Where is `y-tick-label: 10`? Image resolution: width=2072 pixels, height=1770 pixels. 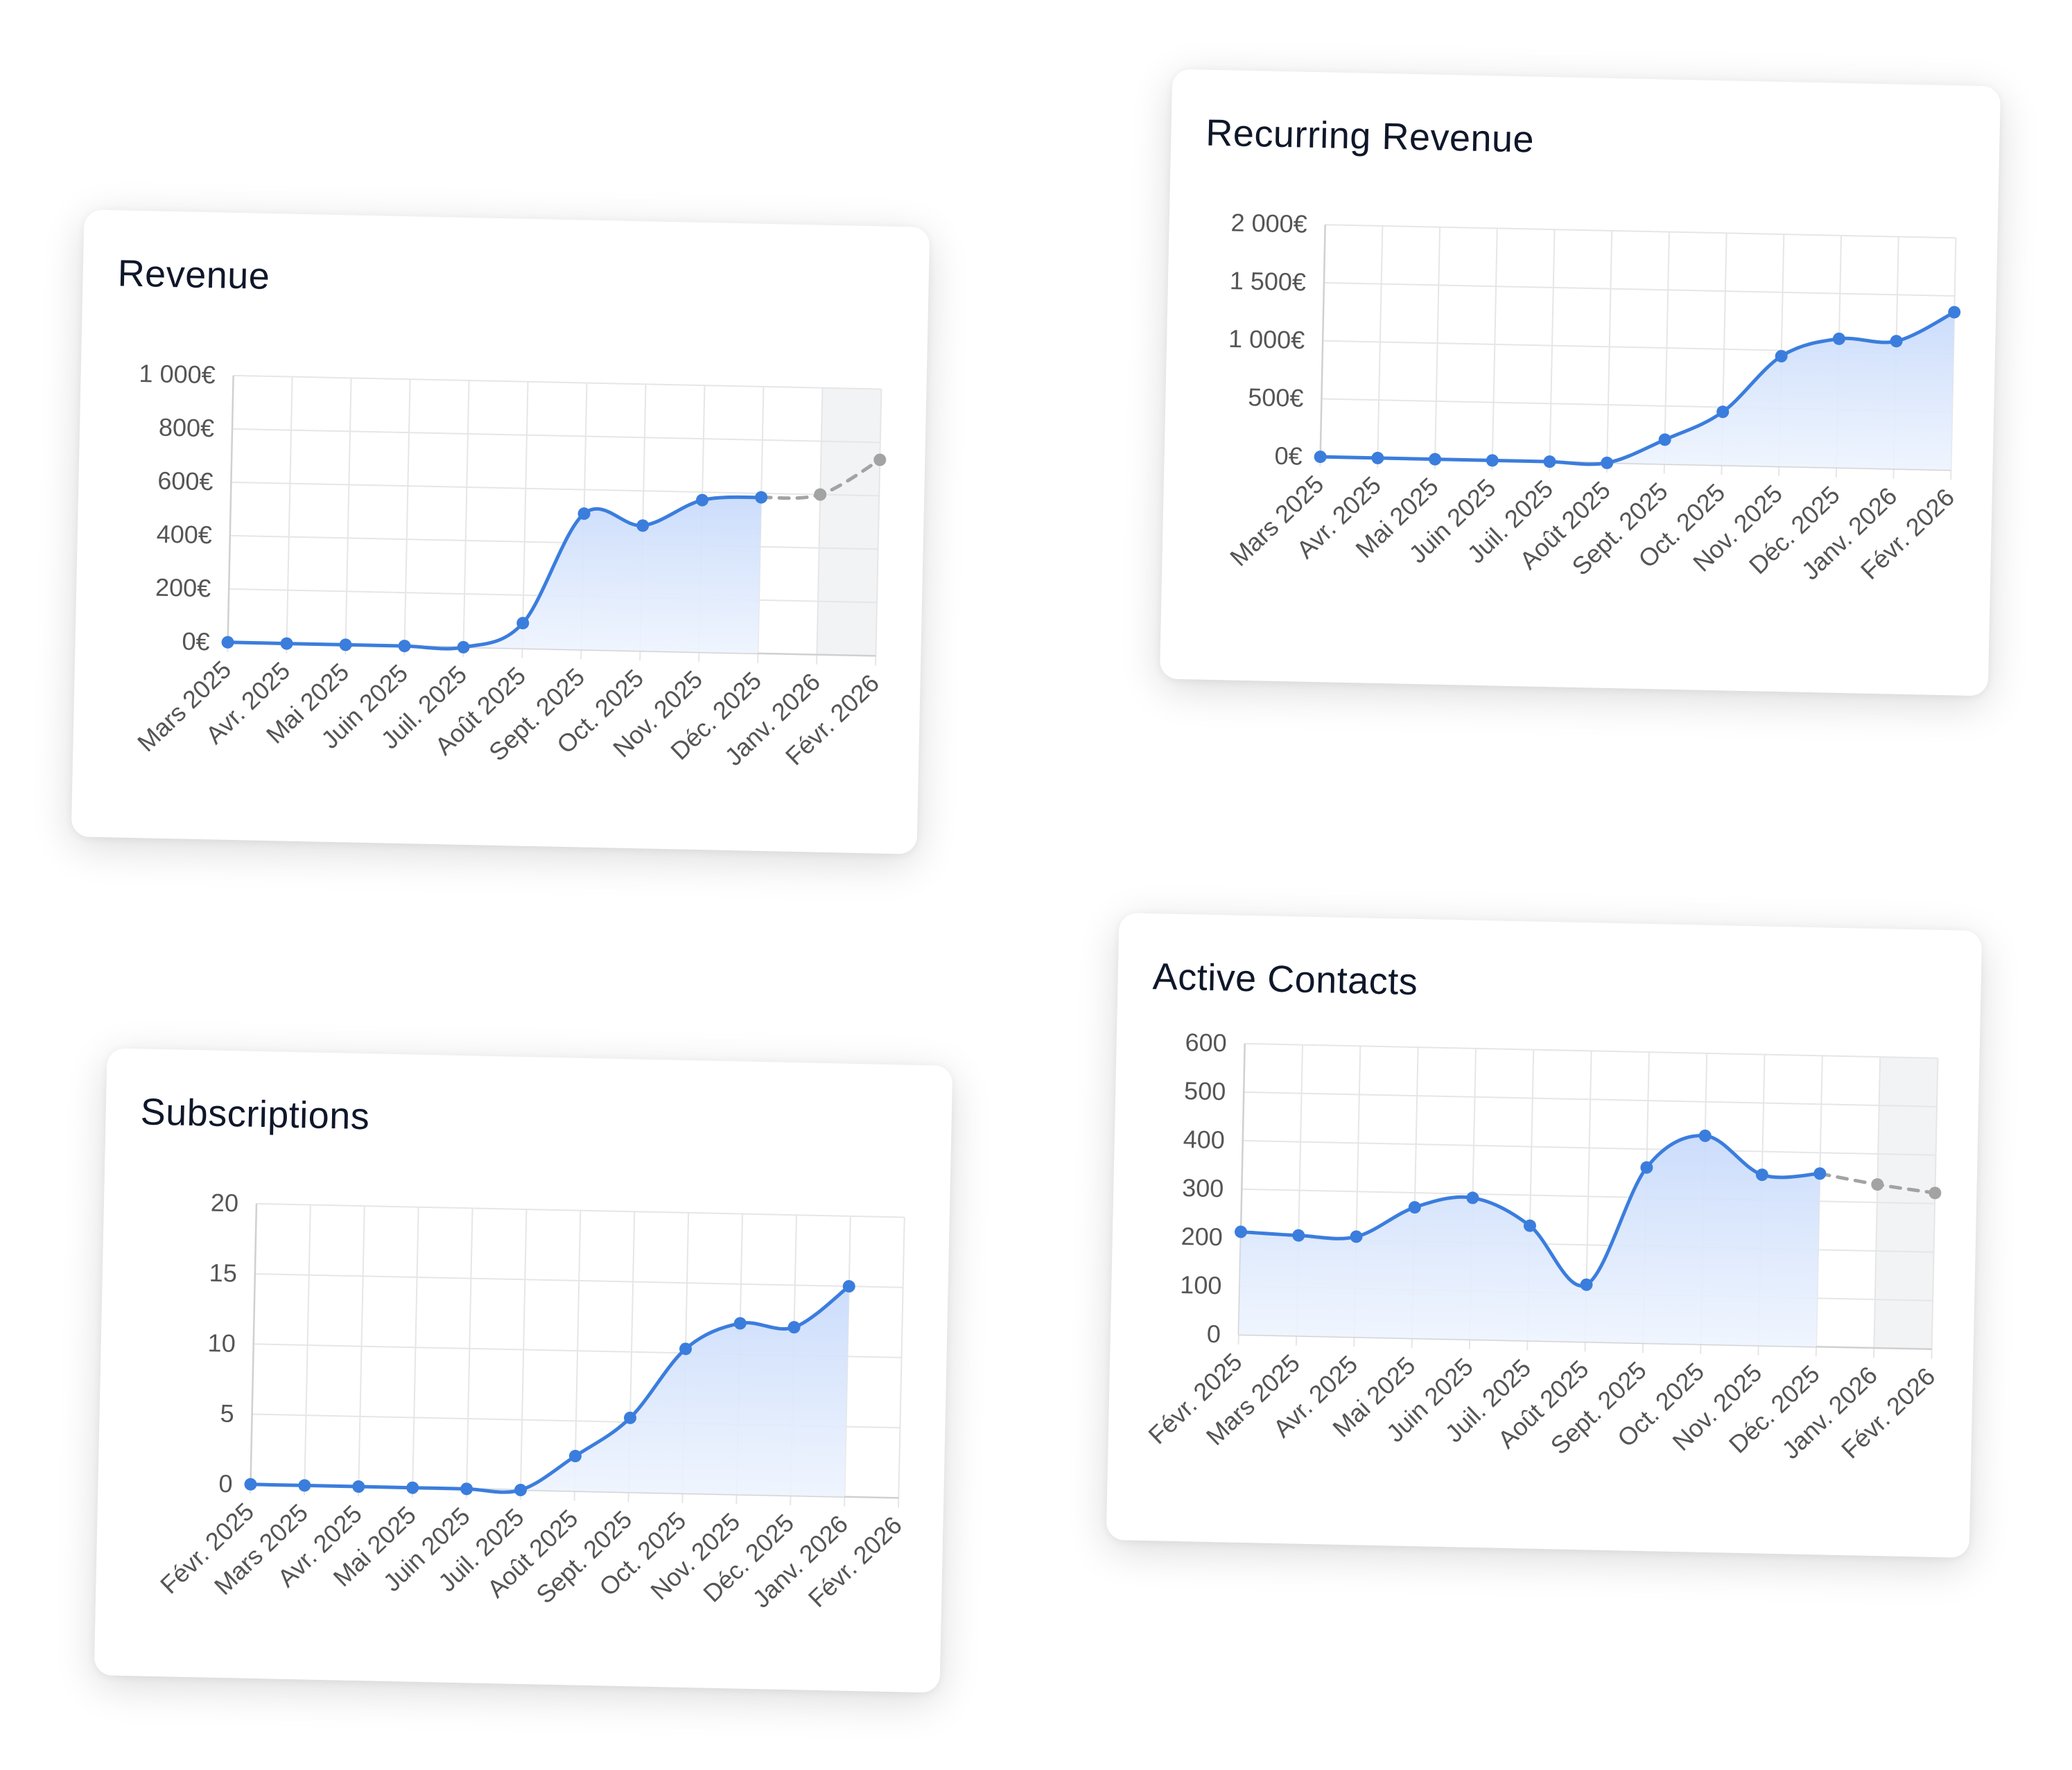 y-tick-label: 10 is located at coordinates (221, 1344).